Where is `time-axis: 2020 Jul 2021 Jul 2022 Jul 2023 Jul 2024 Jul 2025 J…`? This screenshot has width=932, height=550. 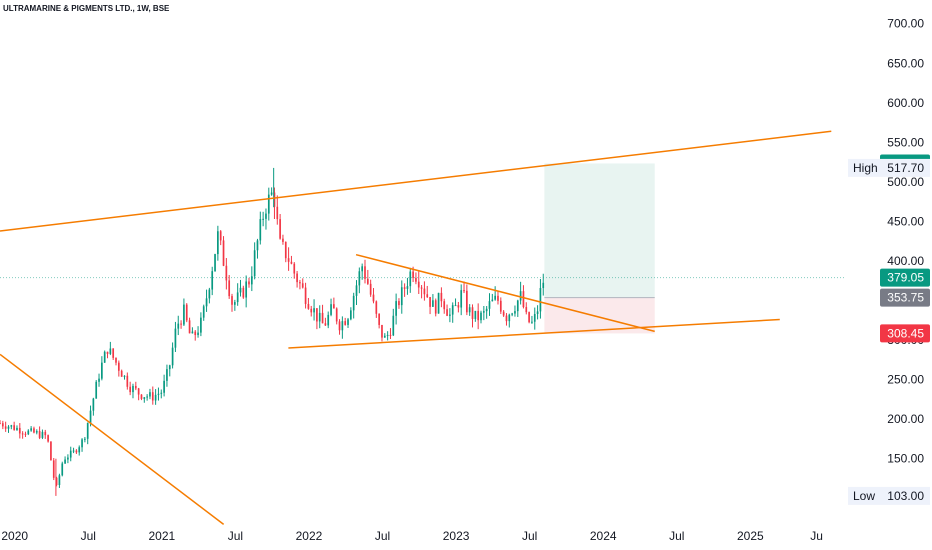 time-axis: 2020 Jul 2021 Jul 2022 Jul 2023 Jul 2024 Jul 2025 J… is located at coordinates (412, 536).